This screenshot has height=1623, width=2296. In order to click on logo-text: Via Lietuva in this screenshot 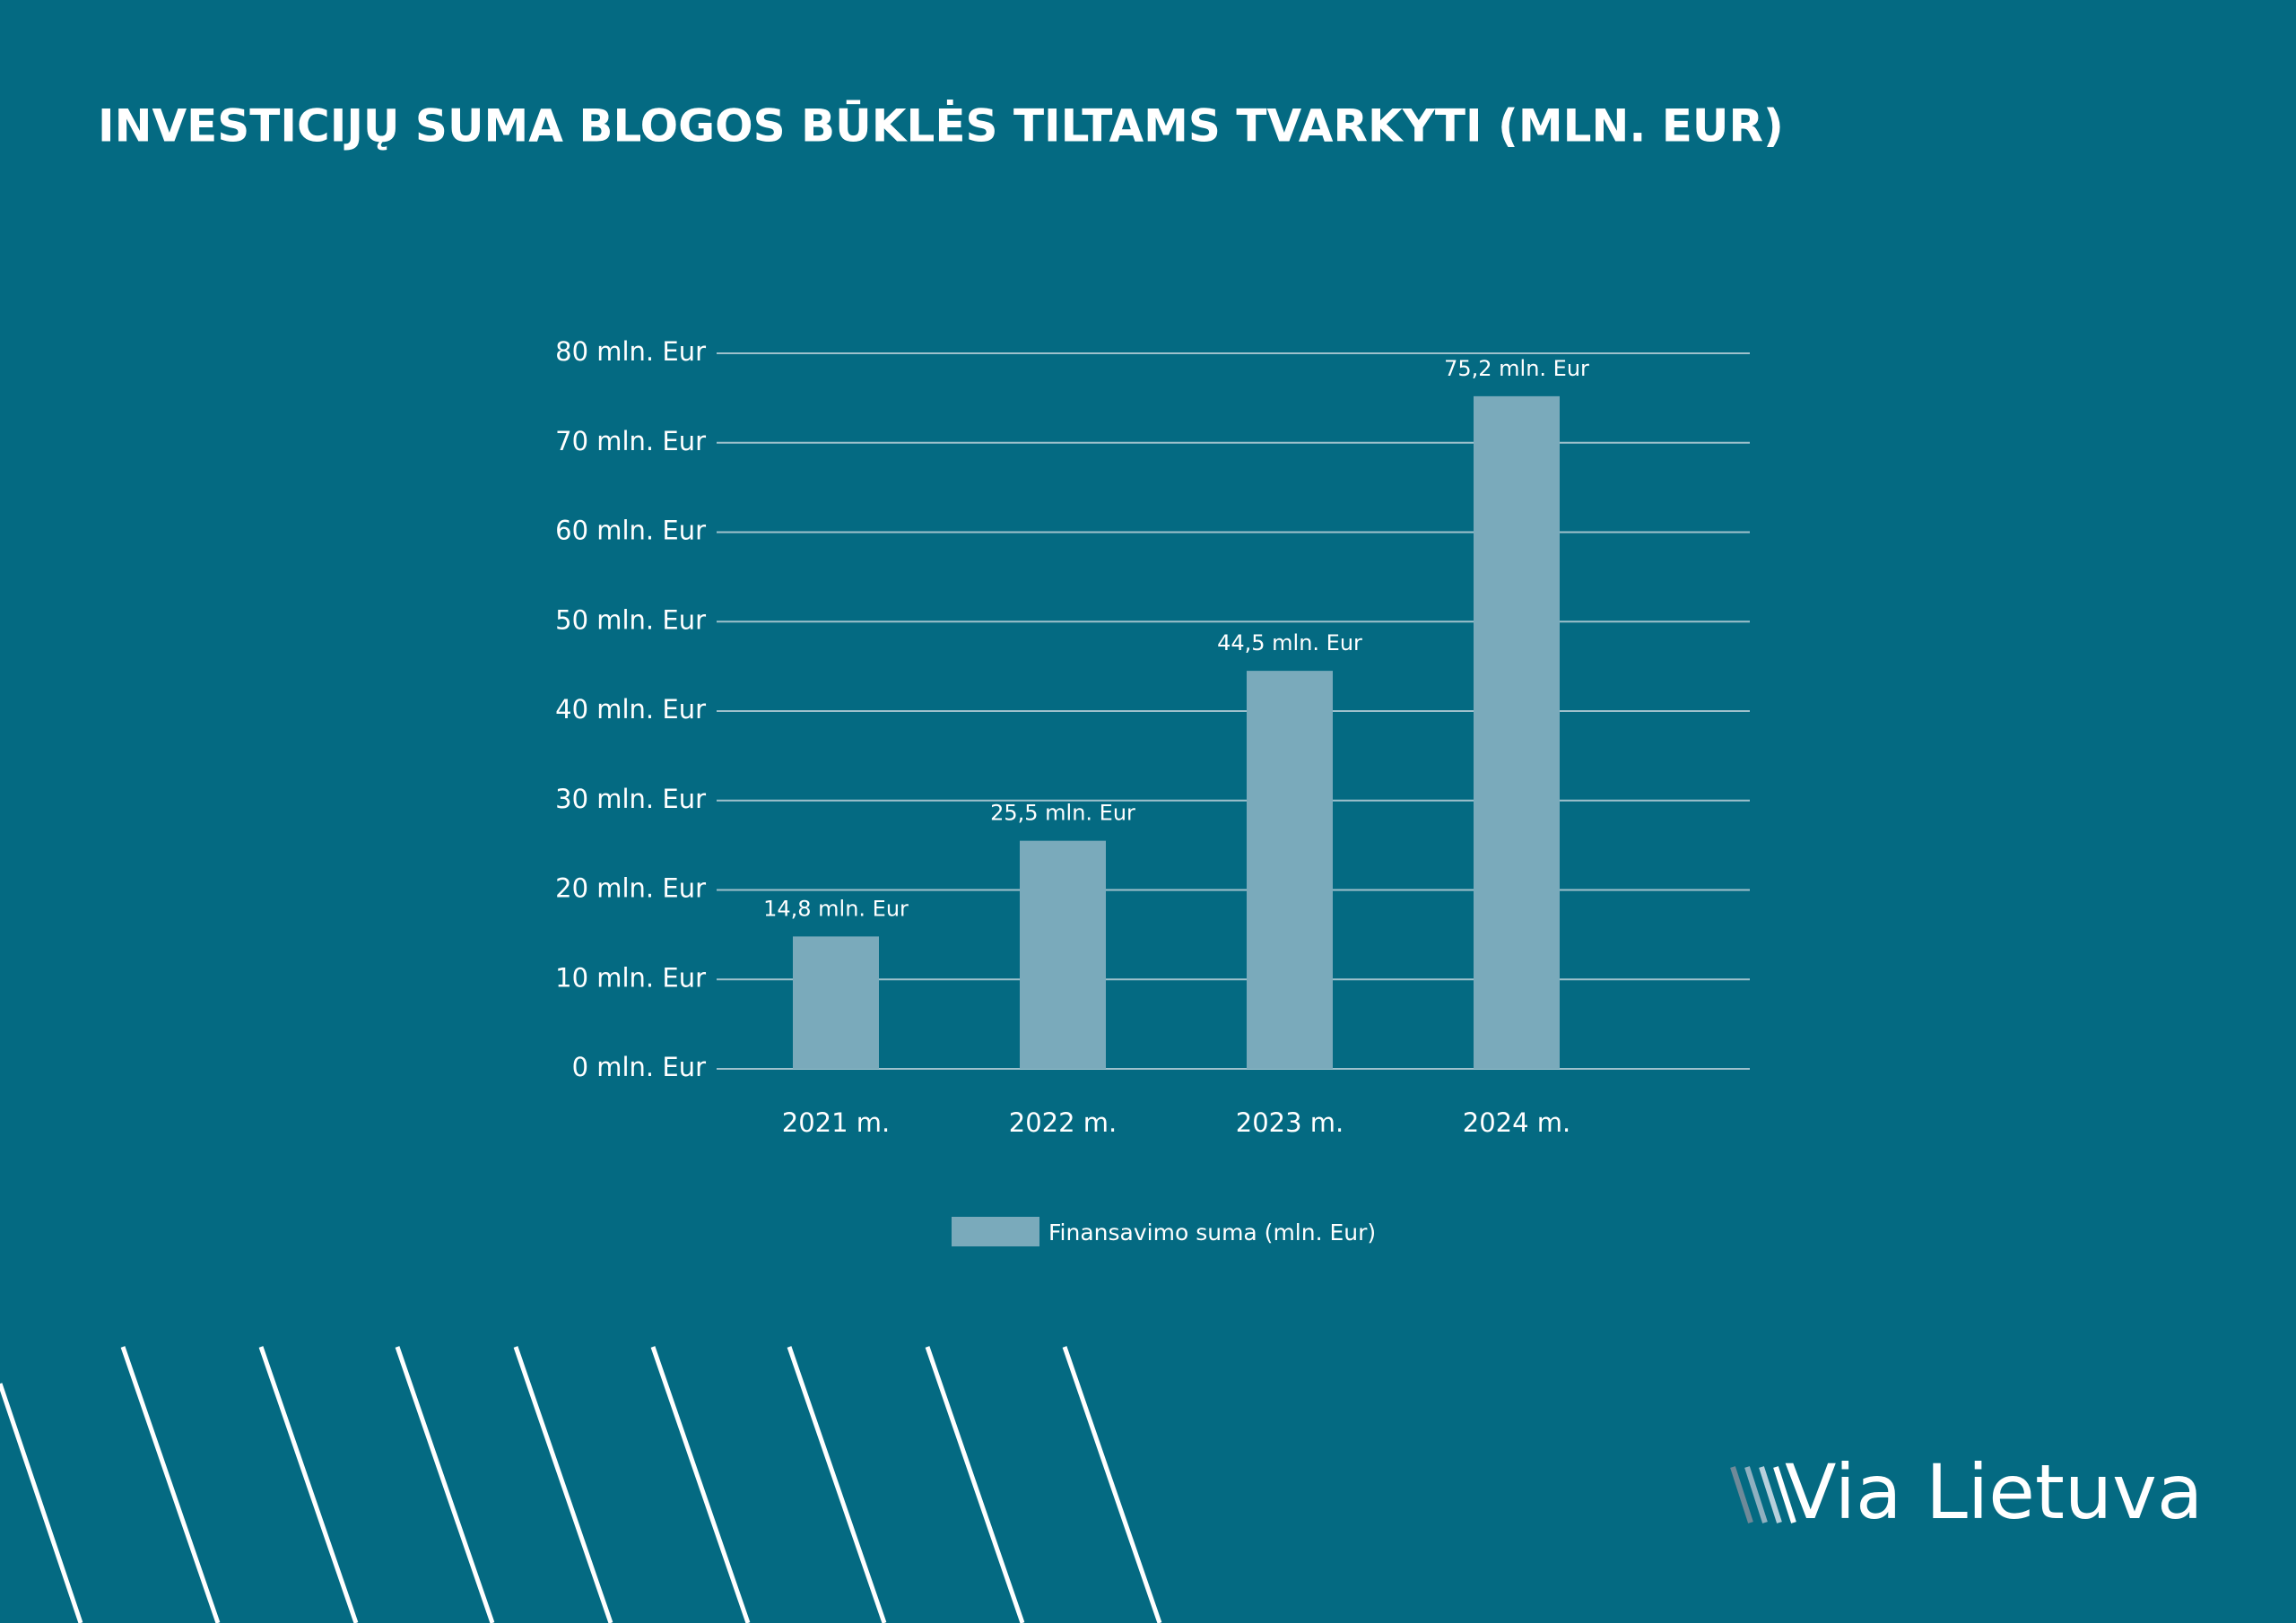, I will do `click(1994, 1492)`.